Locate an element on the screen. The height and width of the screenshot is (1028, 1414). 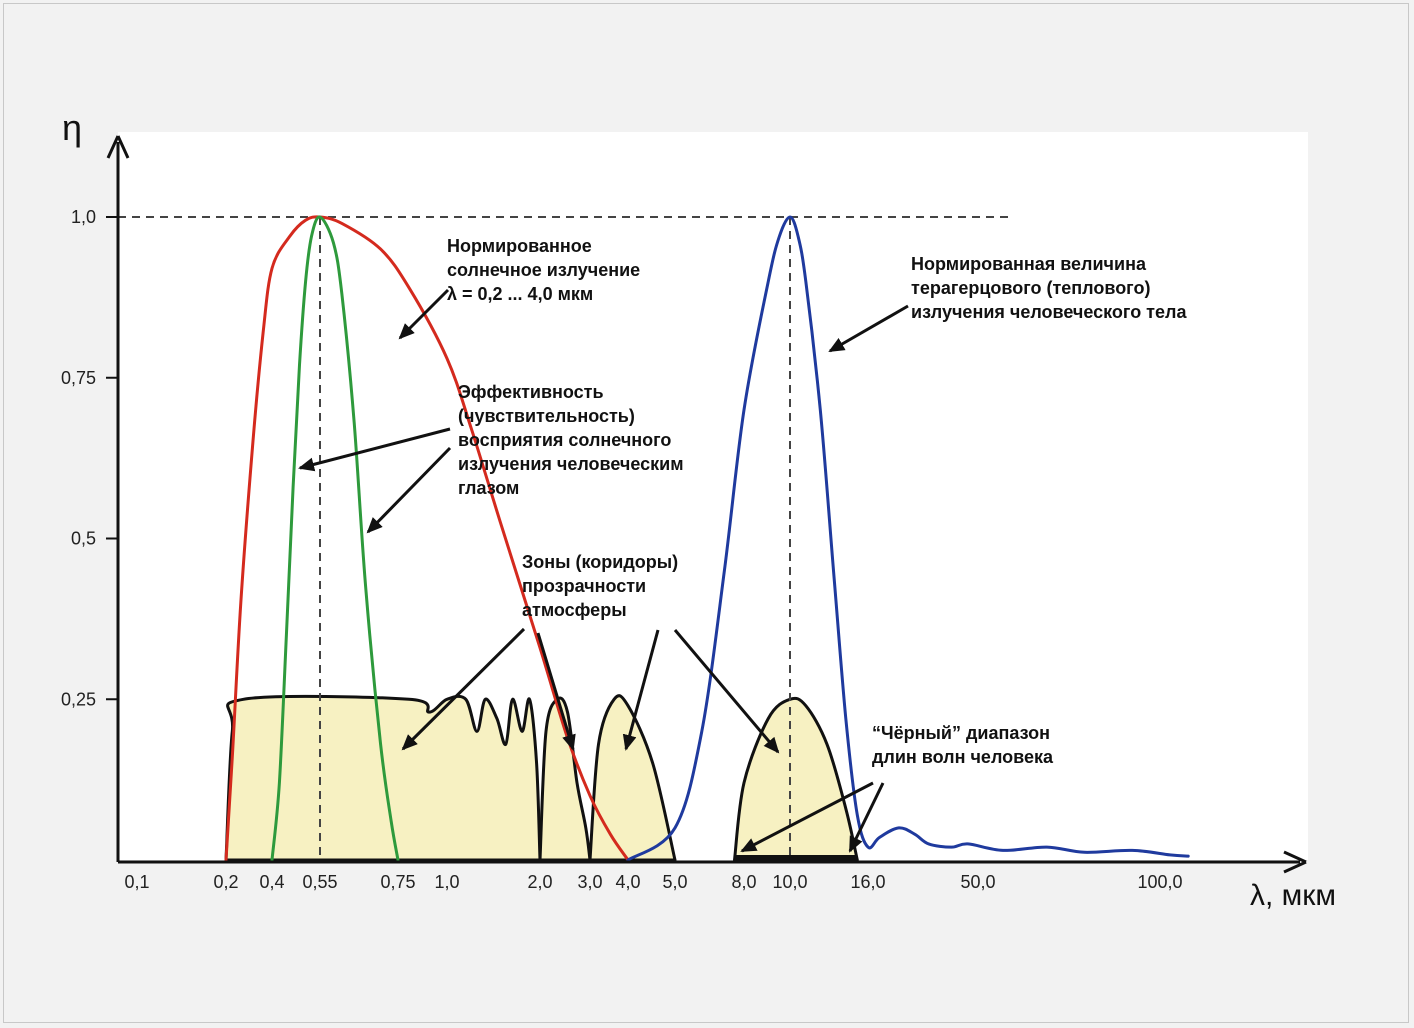
y-tick-label: 0,25 is located at coordinates (78, 699).